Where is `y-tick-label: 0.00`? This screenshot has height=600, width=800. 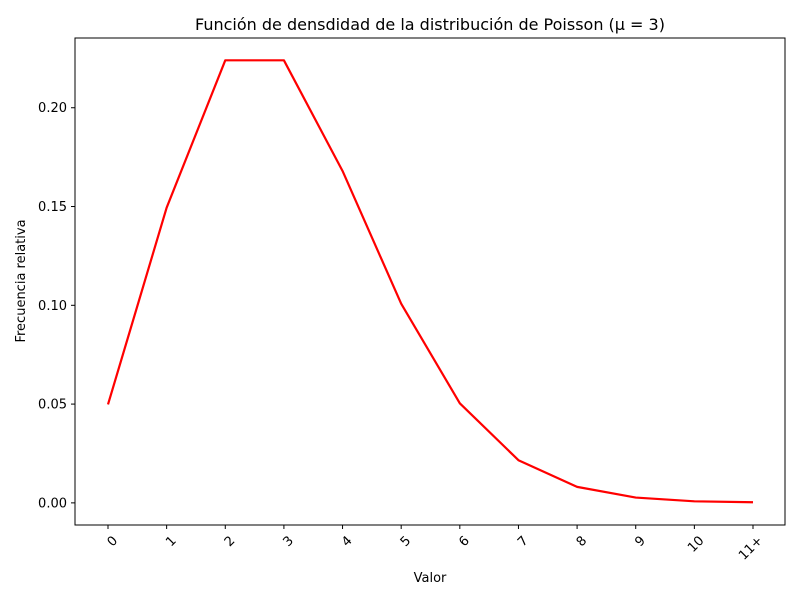
y-tick-label: 0.00 is located at coordinates (52, 503).